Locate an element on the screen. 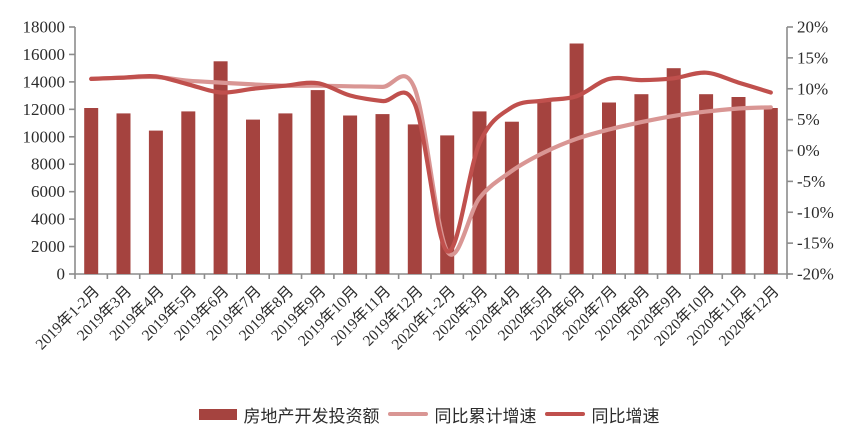 This screenshot has width=858, height=440. left-axis-tick-label: 16000 is located at coordinates (44, 54).